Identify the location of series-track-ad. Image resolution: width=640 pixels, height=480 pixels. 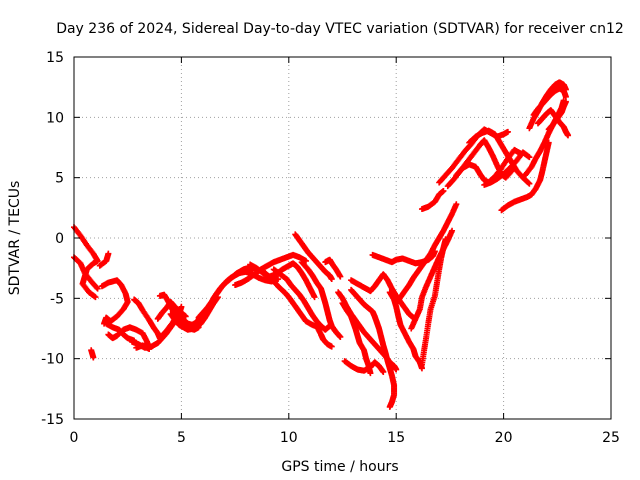
(426, 254).